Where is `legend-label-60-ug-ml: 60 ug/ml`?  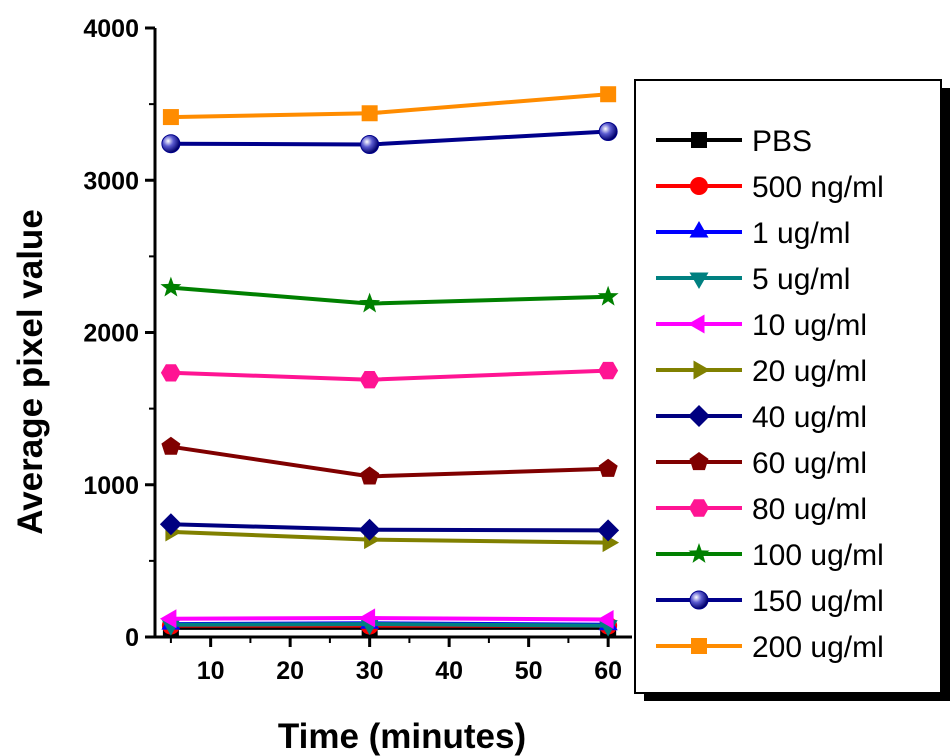 legend-label-60-ug-ml: 60 ug/ml is located at coordinates (809, 463).